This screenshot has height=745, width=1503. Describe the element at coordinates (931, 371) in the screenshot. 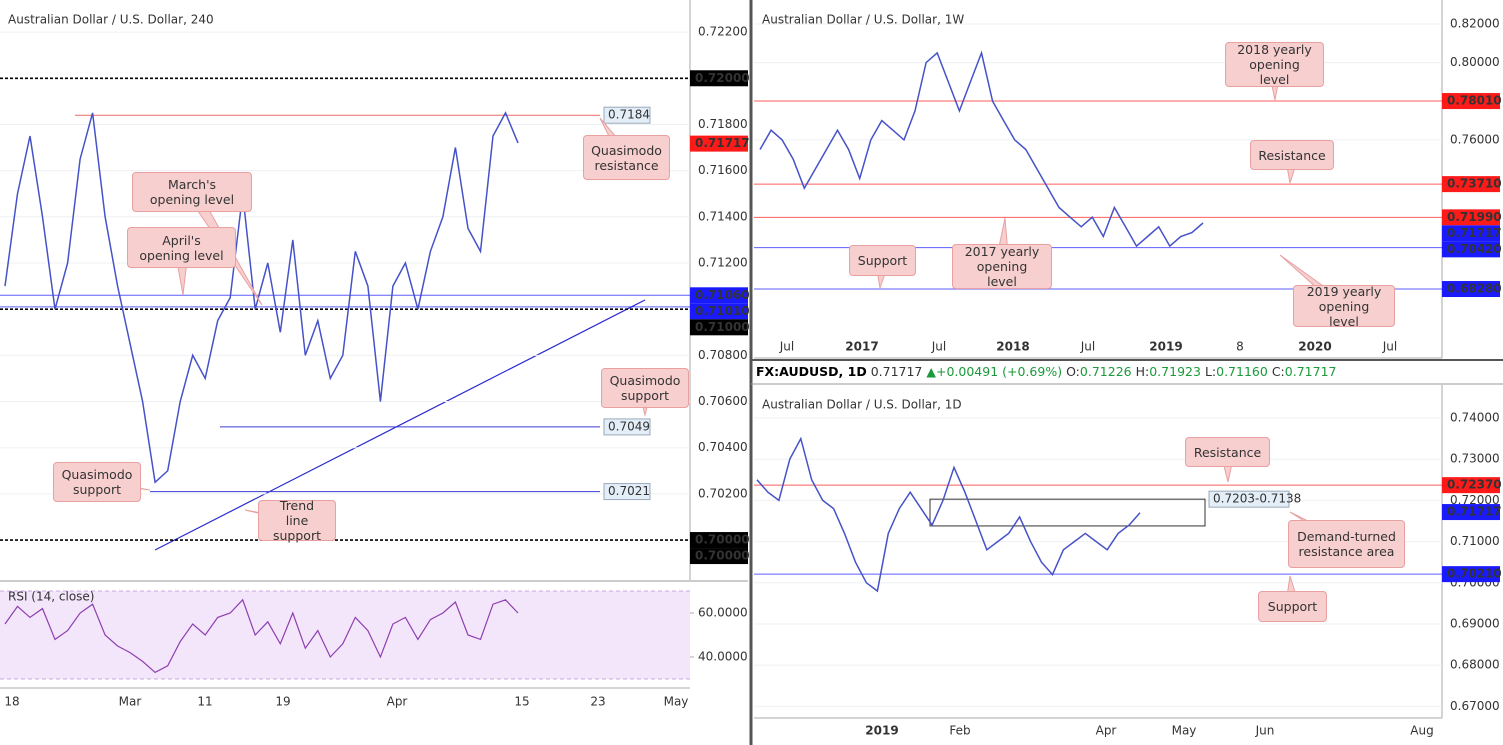

I see `arrow: ▲` at that location.